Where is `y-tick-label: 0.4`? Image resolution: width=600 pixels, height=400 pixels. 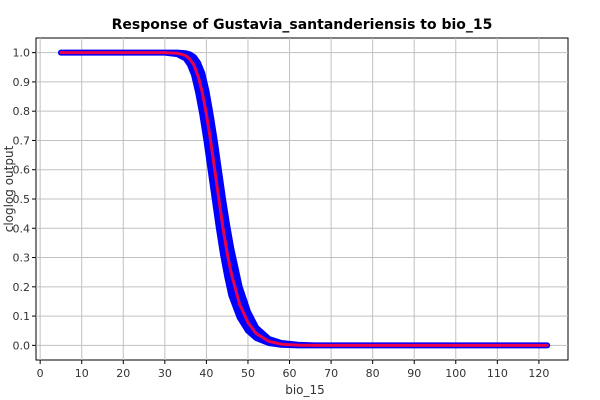 y-tick-label: 0.4 is located at coordinates (22, 228).